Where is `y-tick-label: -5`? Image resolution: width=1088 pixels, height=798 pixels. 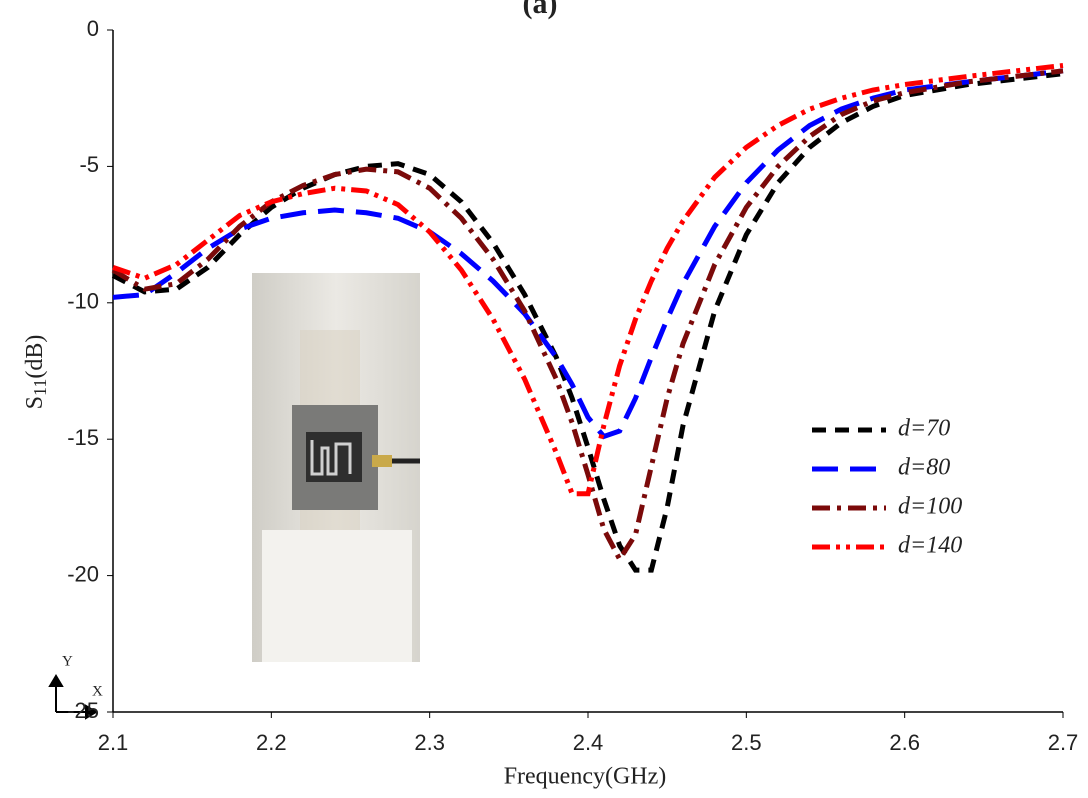
y-tick-label: -5 is located at coordinates (89, 164).